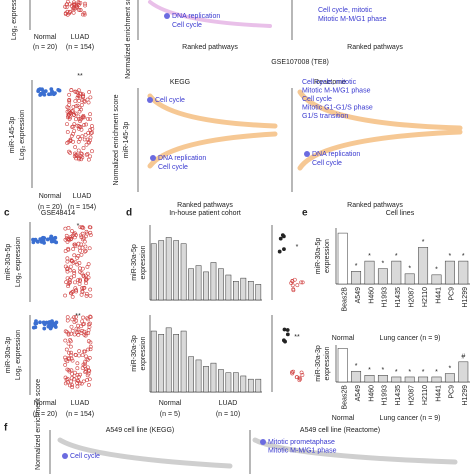  I want to click on label: *, so click(78, 226).